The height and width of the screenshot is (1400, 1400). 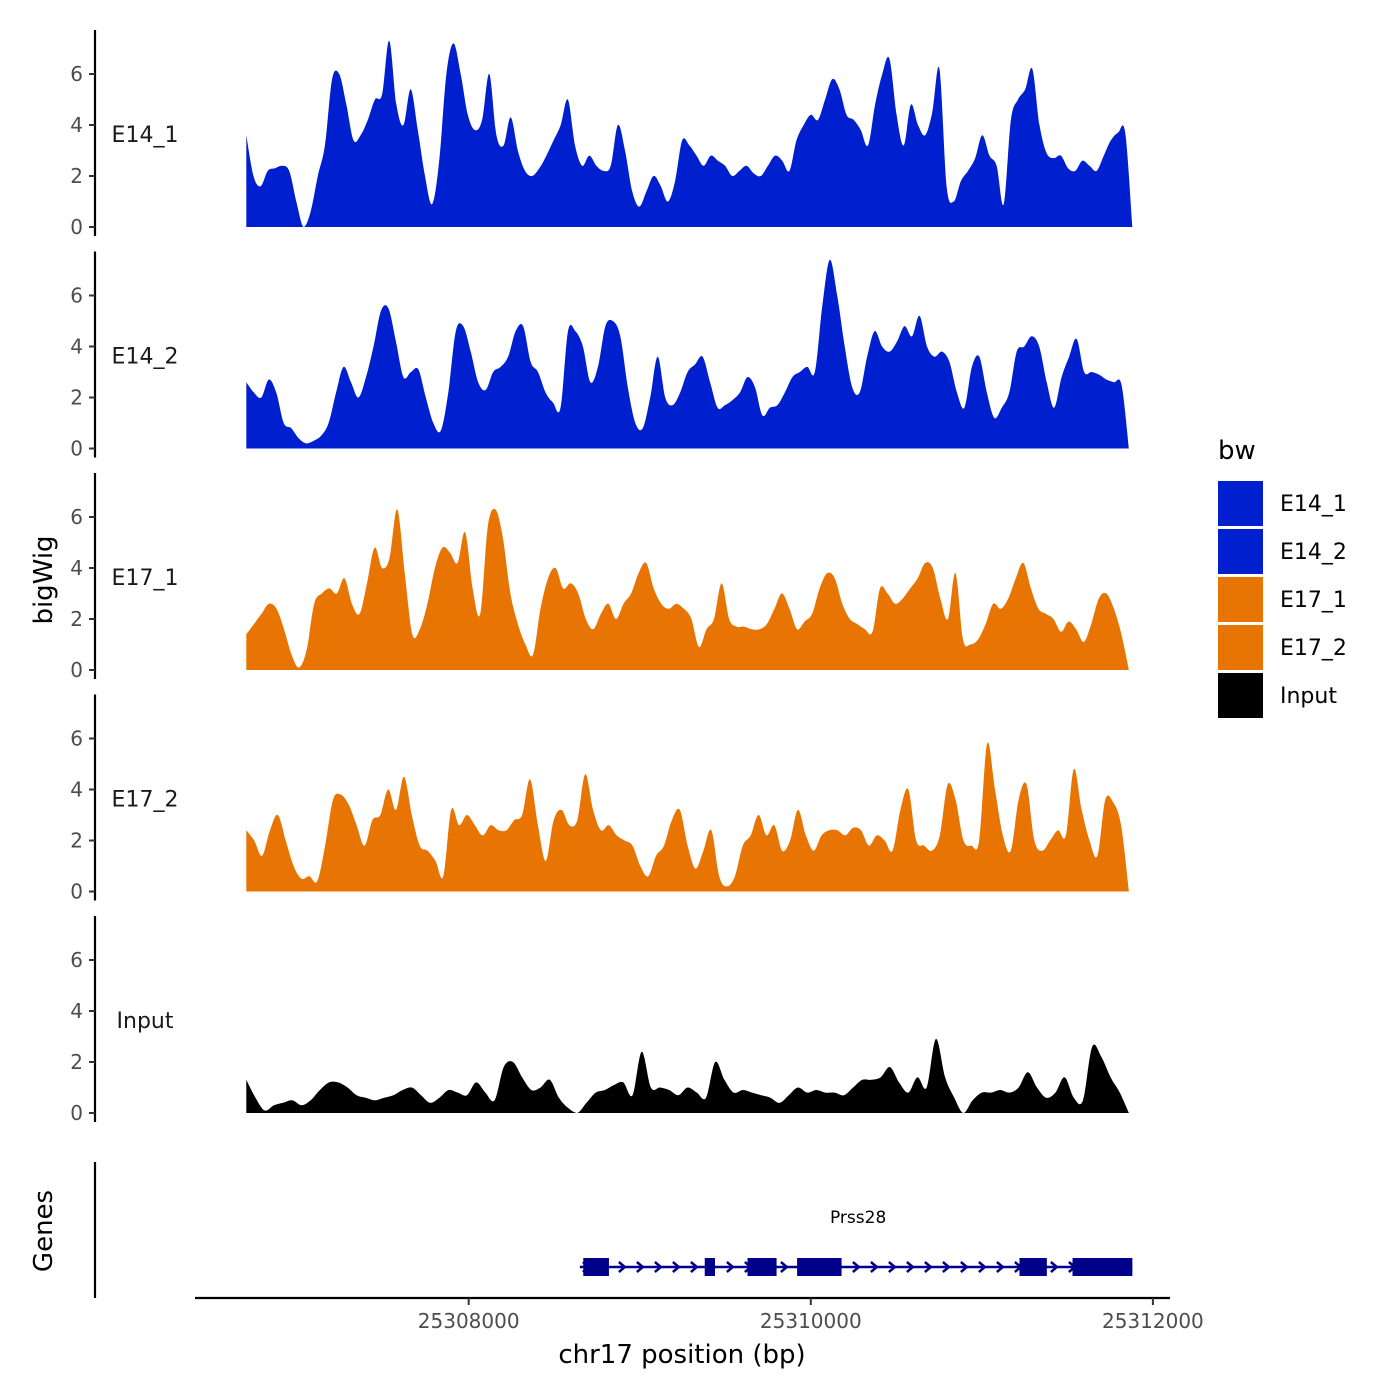 What do you see at coordinates (613, 1230) in the screenshot?
I see `gene-track: Prss28` at bounding box center [613, 1230].